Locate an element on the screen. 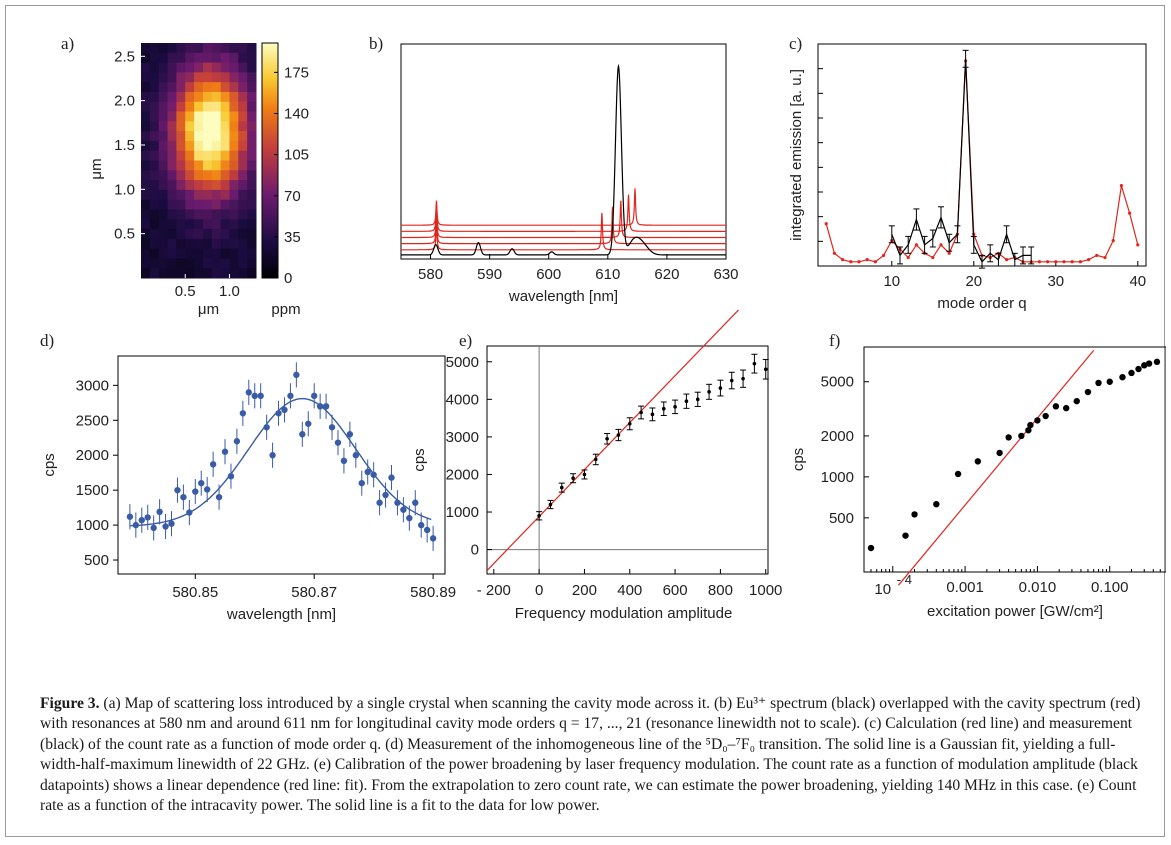 The image size is (1171, 845). y-tick-label: 5000 is located at coordinates (462, 362).